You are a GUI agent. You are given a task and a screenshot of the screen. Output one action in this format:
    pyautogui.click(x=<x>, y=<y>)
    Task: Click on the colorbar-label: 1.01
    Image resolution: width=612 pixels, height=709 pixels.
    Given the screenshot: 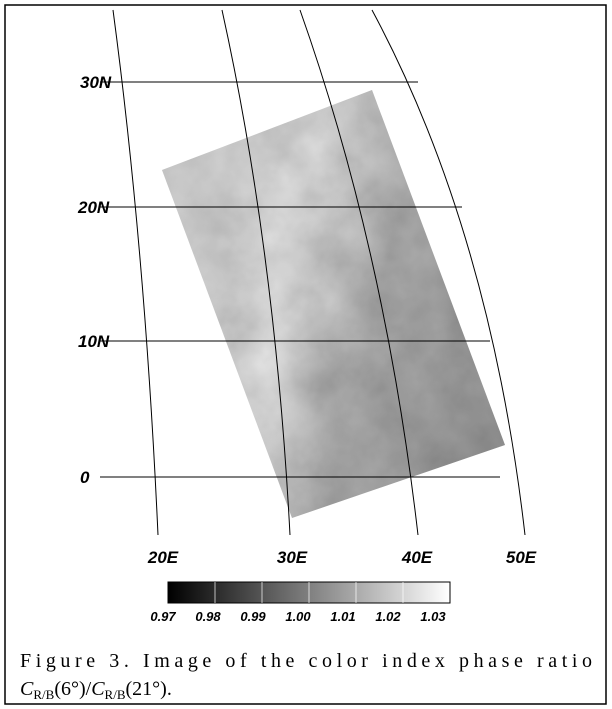 What is the action you would take?
    pyautogui.click(x=342, y=616)
    